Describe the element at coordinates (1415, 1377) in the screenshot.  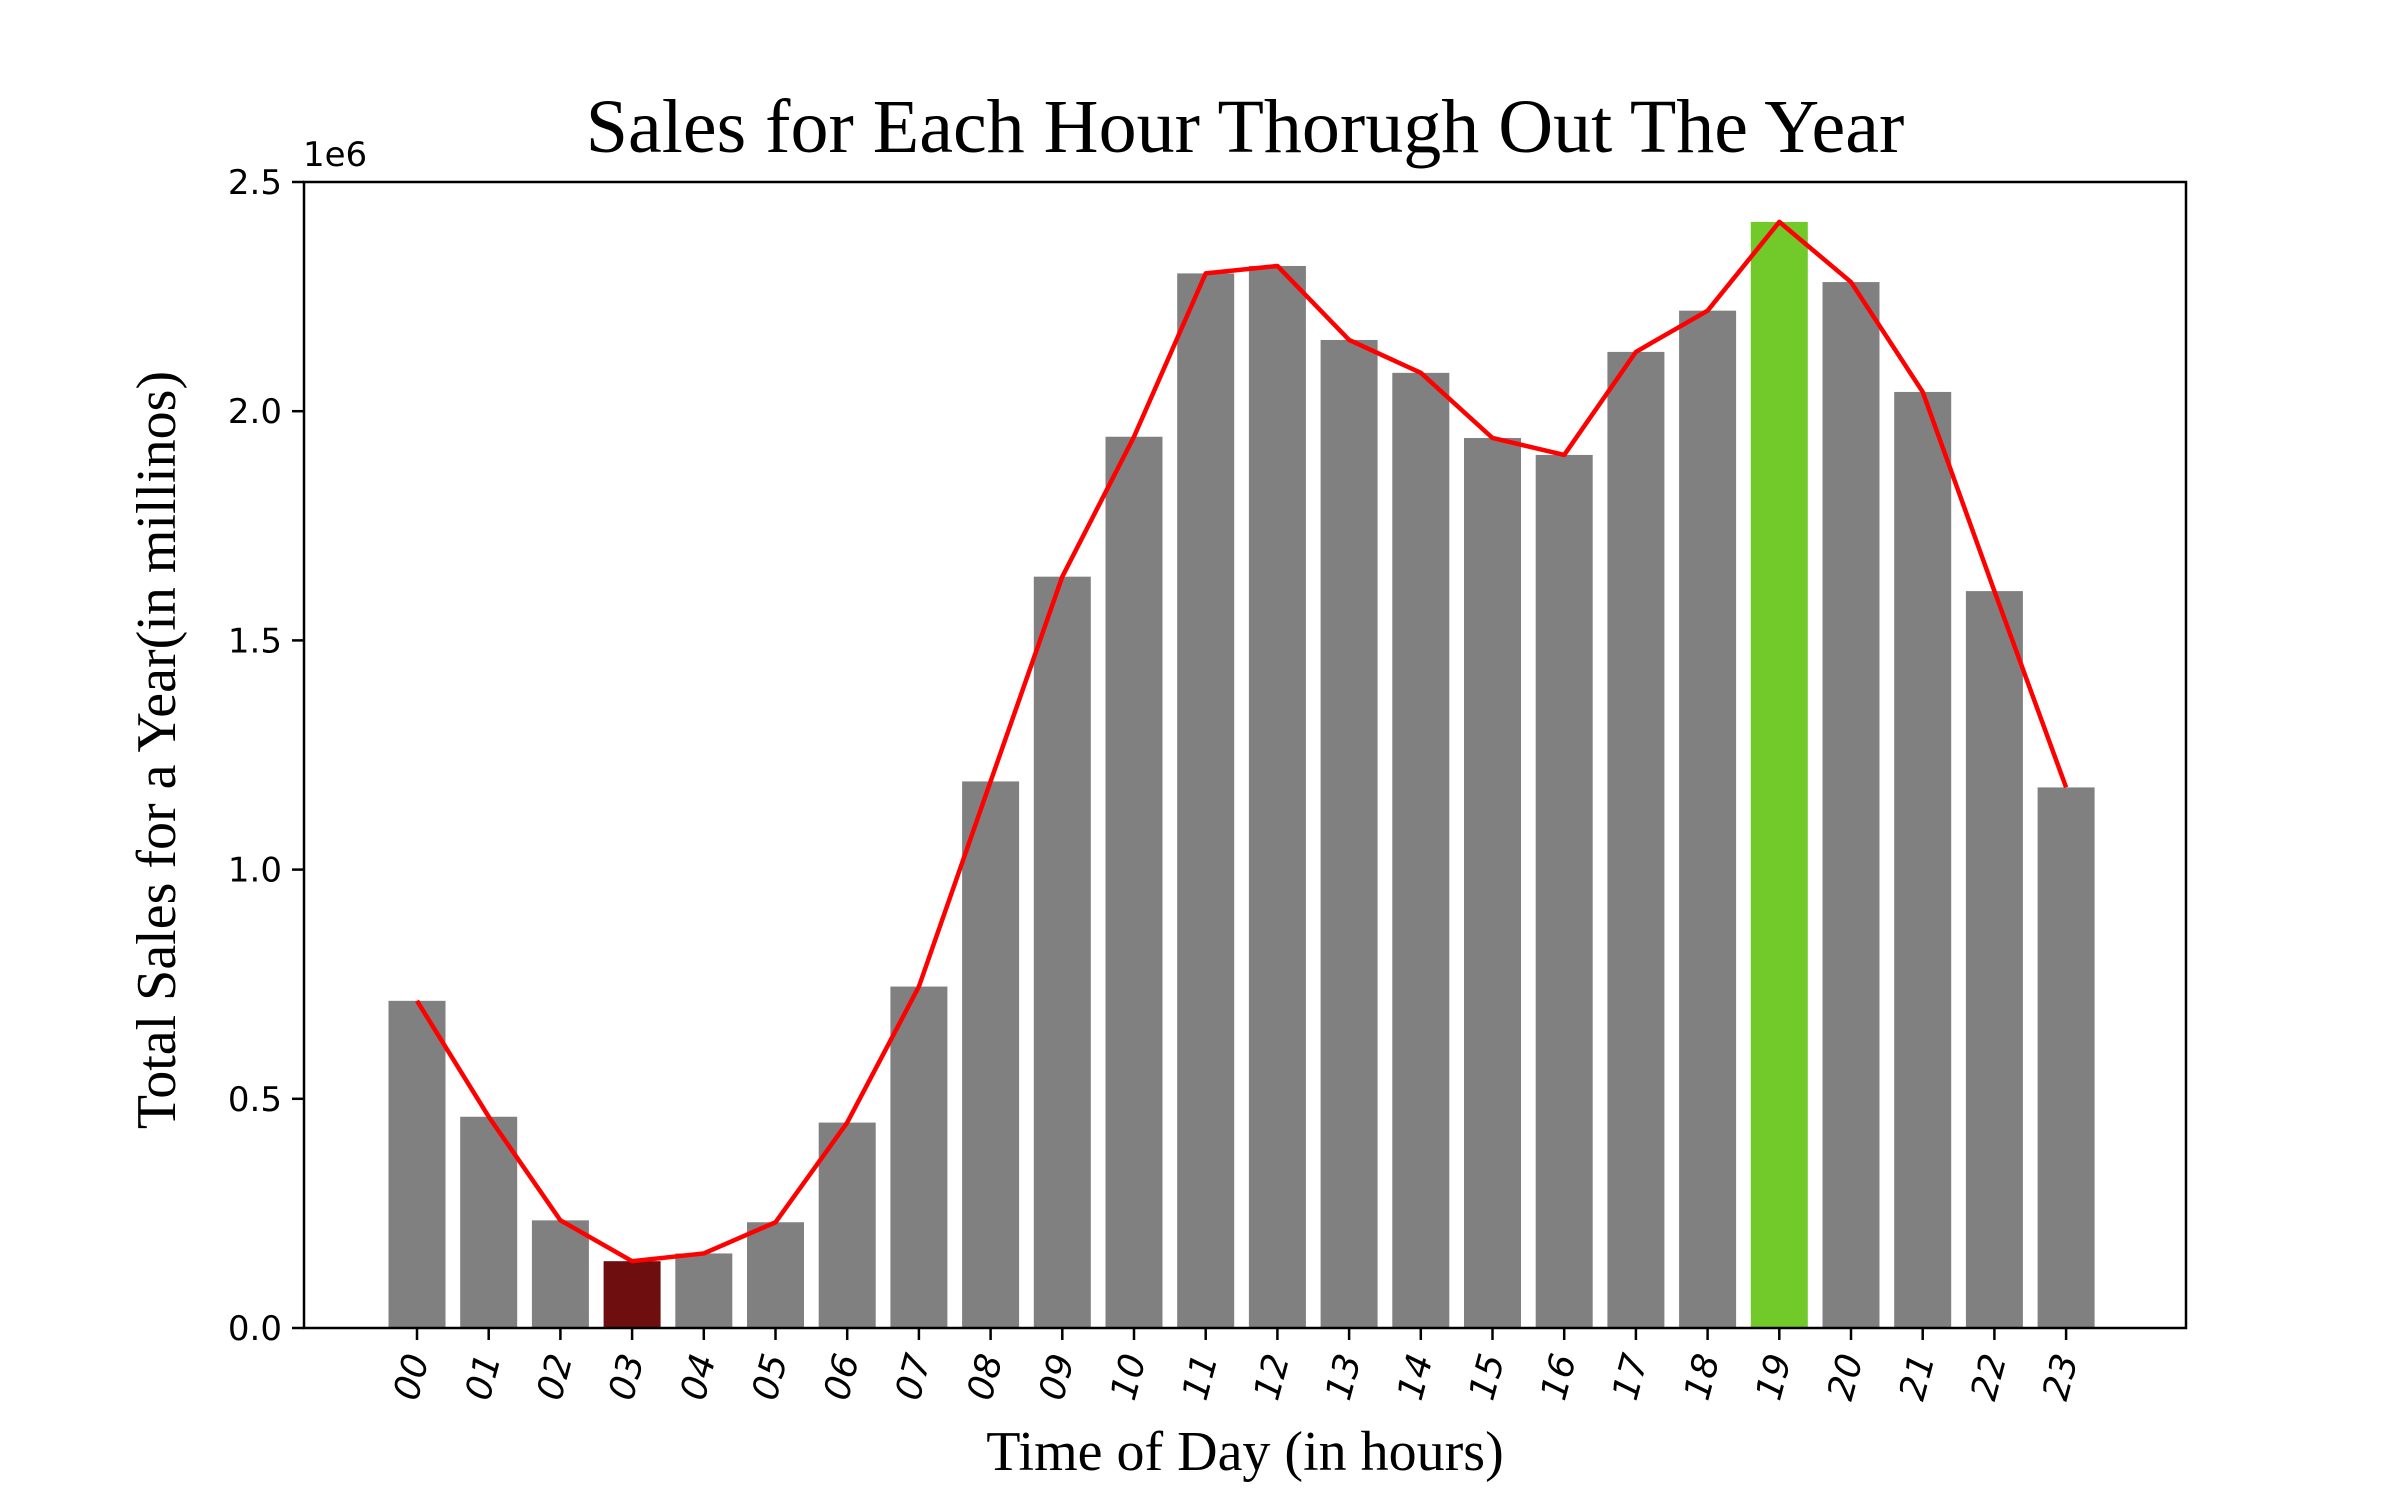
I see `x-tick-label-14: 14` at that location.